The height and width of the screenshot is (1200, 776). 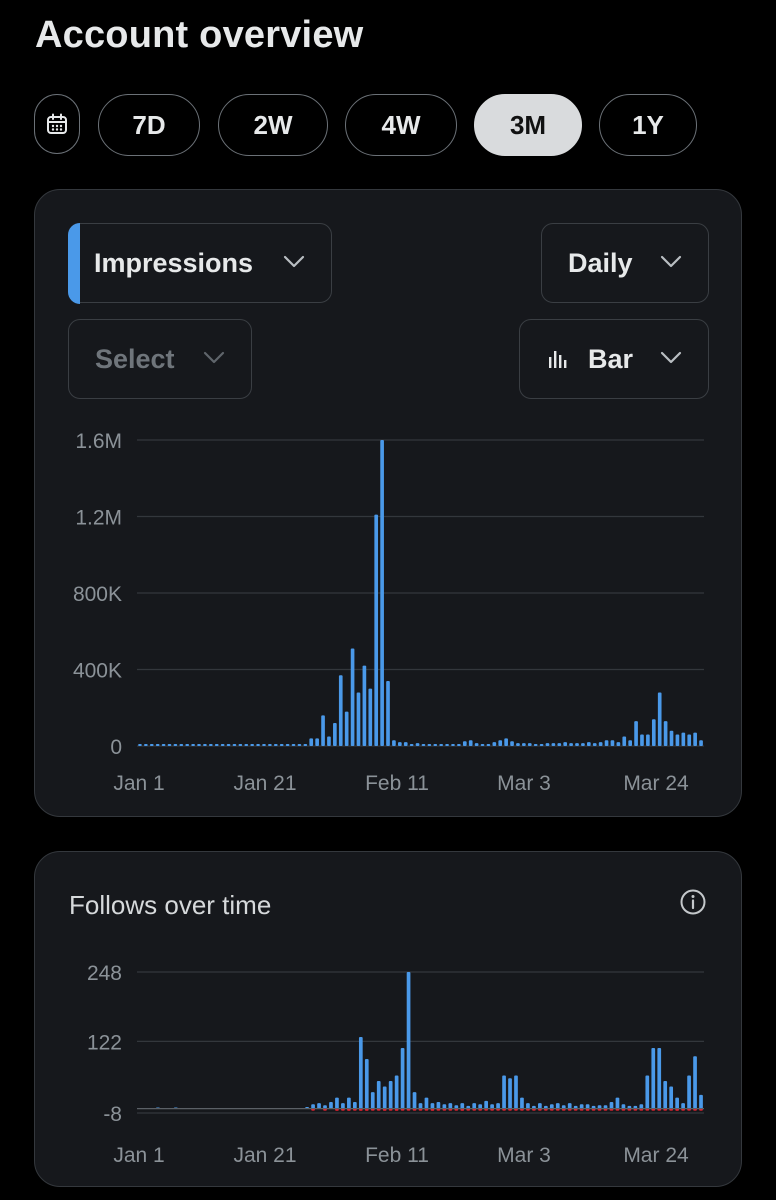 I want to click on x-tick-label: Feb 11, so click(x=397, y=1155).